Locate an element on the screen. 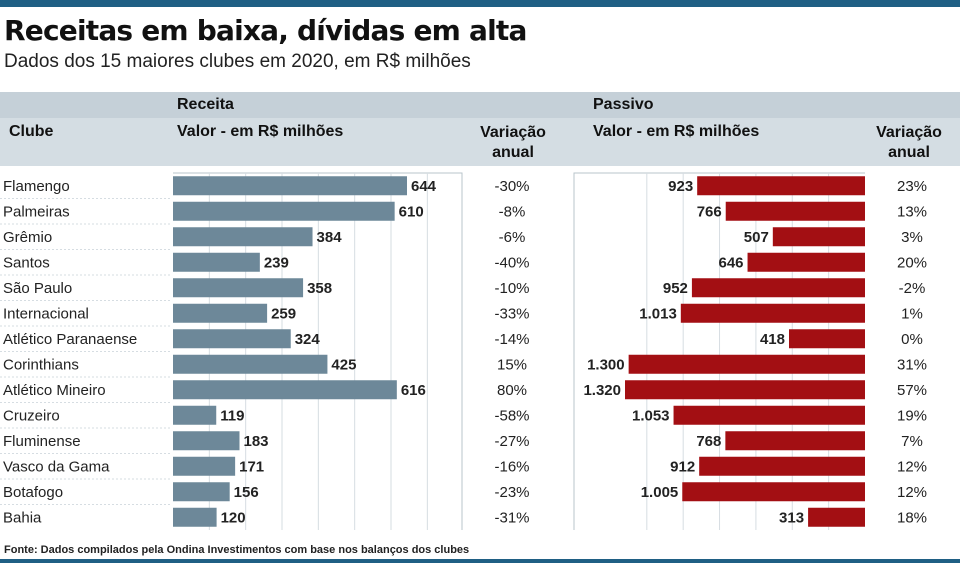 The height and width of the screenshot is (563, 960). club-label: Botafogo is located at coordinates (33, 492).